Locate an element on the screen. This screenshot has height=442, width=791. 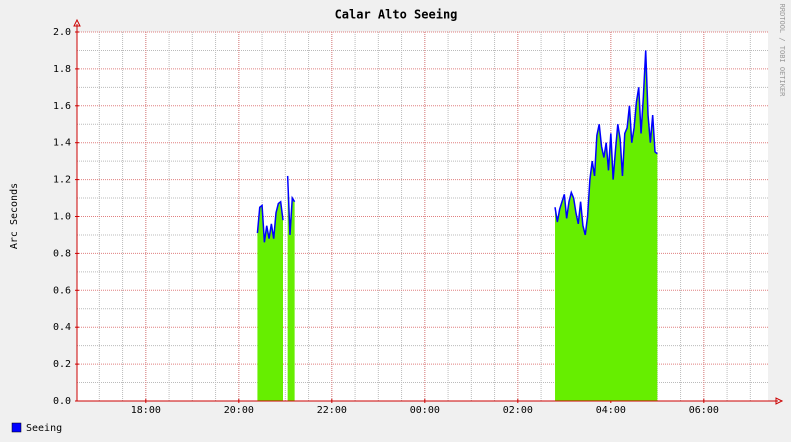
x-tick-label: 02:00 is located at coordinates (518, 410).